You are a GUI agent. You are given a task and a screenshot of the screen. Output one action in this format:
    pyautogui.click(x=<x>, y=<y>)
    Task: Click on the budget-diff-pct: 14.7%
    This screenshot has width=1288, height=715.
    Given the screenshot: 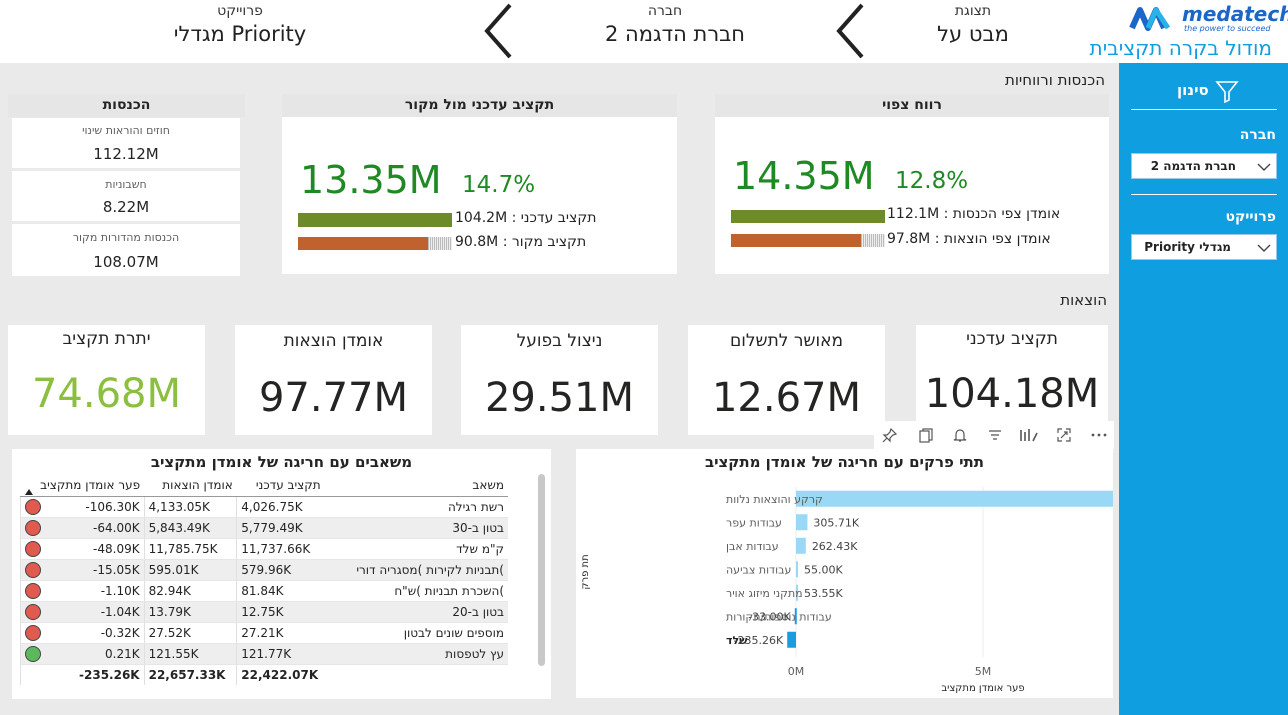 What is the action you would take?
    pyautogui.click(x=499, y=185)
    